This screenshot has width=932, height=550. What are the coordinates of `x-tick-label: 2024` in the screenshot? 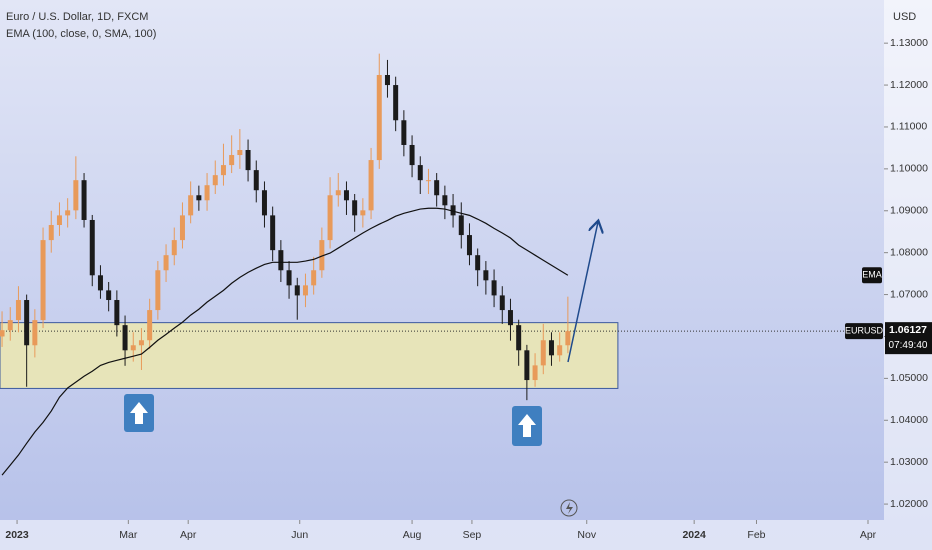 It's located at (694, 535).